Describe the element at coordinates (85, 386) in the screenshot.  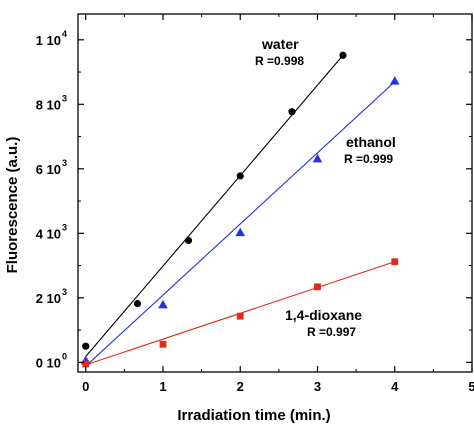
I see `x-tick-label: 0` at that location.